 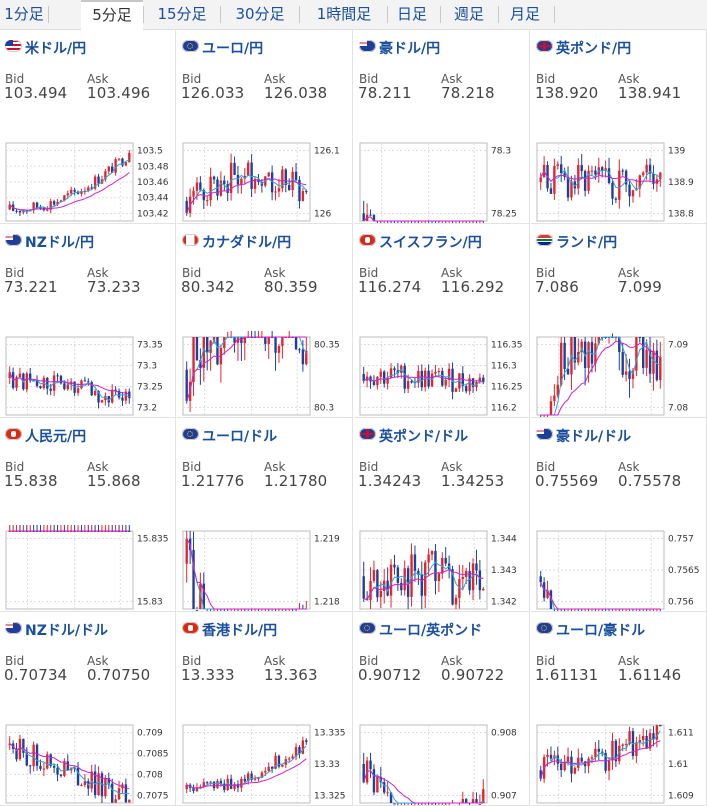 What do you see at coordinates (524, 14) in the screenshot?
I see `tab-monthly: 月足` at bounding box center [524, 14].